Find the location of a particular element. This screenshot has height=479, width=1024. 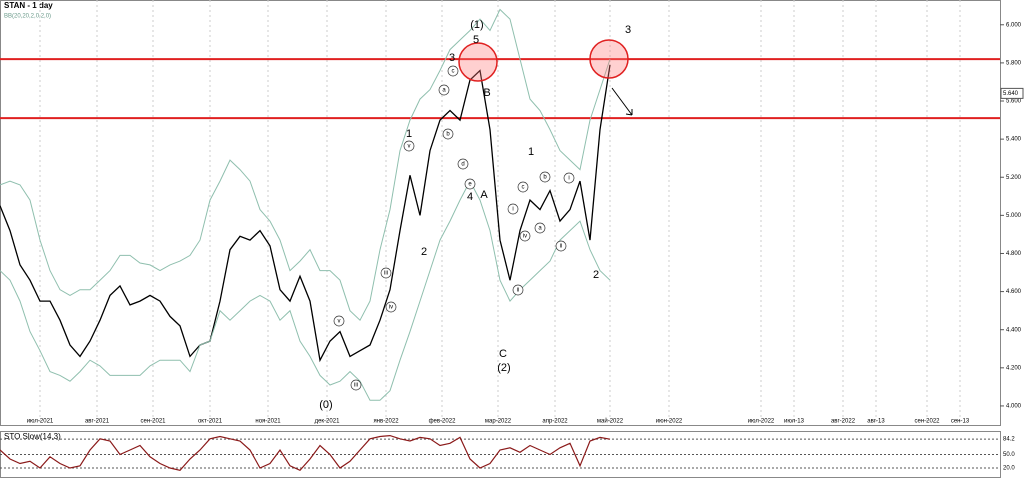

x-tick-label: янв-2022 is located at coordinates (386, 422).